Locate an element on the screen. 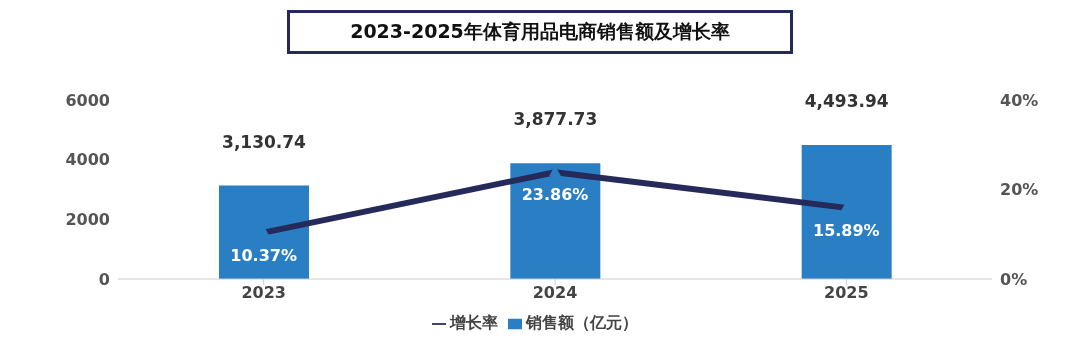 Image resolution: width=1080 pixels, height=342 pixels. data-label: 10.37% is located at coordinates (263, 255).